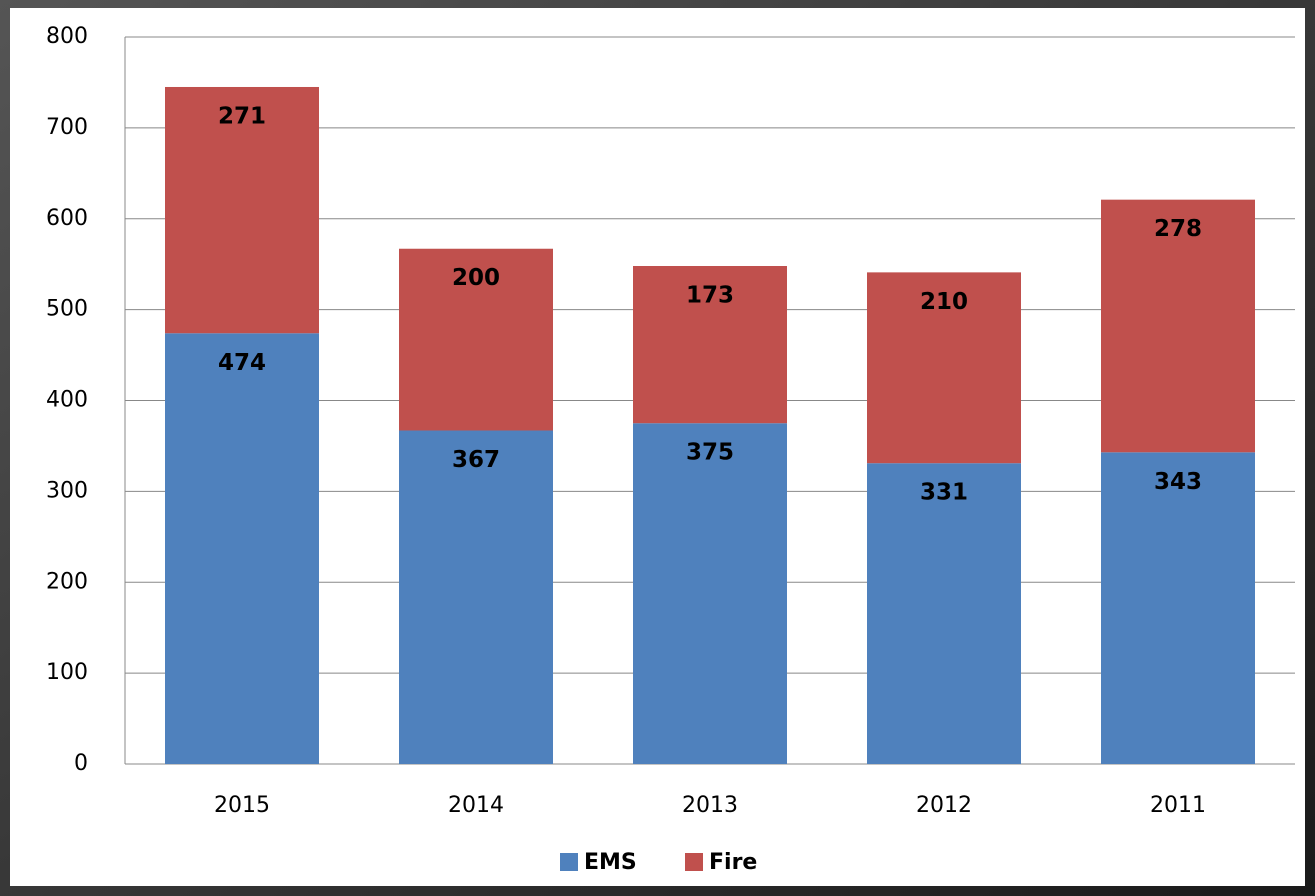  What do you see at coordinates (81, 763) in the screenshot?
I see `y-tick-label: 0` at bounding box center [81, 763].